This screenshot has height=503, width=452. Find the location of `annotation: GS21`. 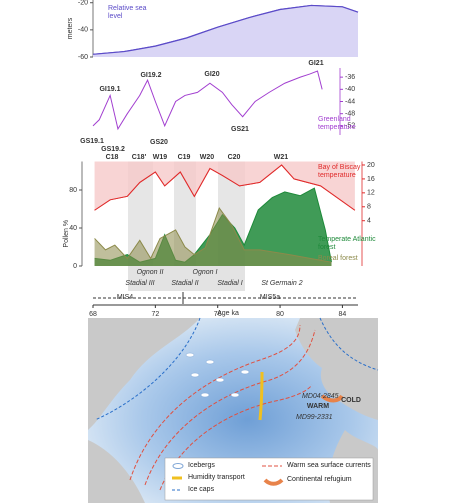

annotation: GS21 is located at coordinates (240, 129).